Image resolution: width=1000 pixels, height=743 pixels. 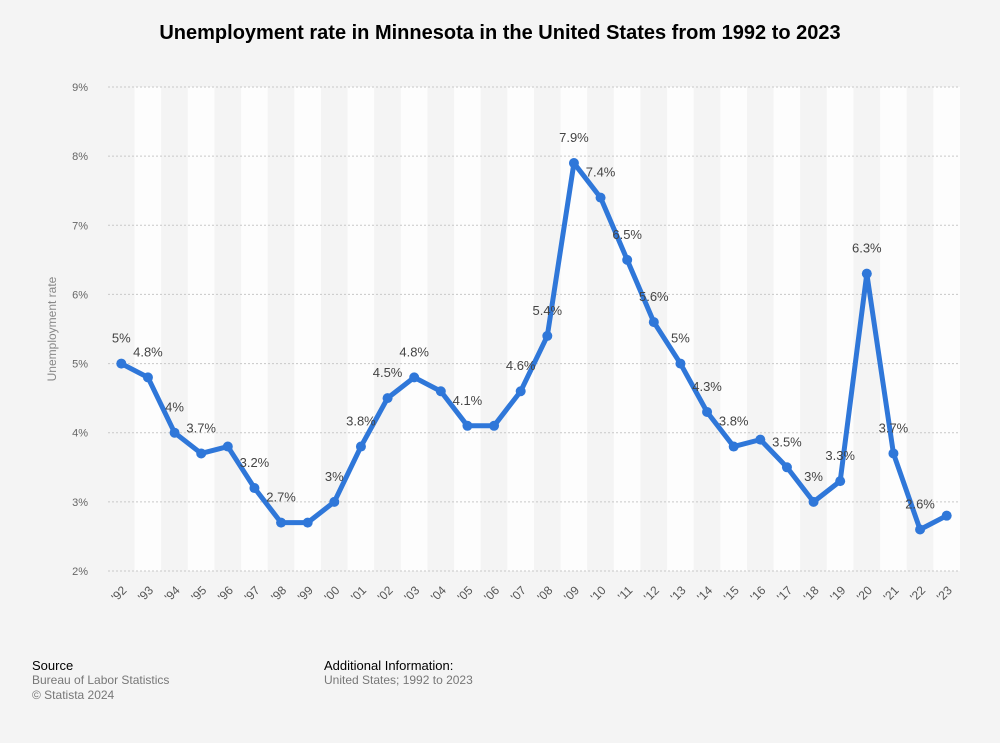 What do you see at coordinates (521, 365) in the screenshot?
I see `data-label: 4.6%` at bounding box center [521, 365].